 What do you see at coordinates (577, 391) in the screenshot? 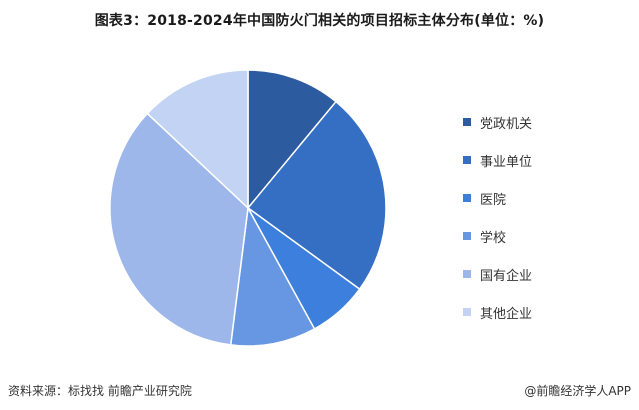
I see `copyright-note: @前瞻经济学人APP` at bounding box center [577, 391].